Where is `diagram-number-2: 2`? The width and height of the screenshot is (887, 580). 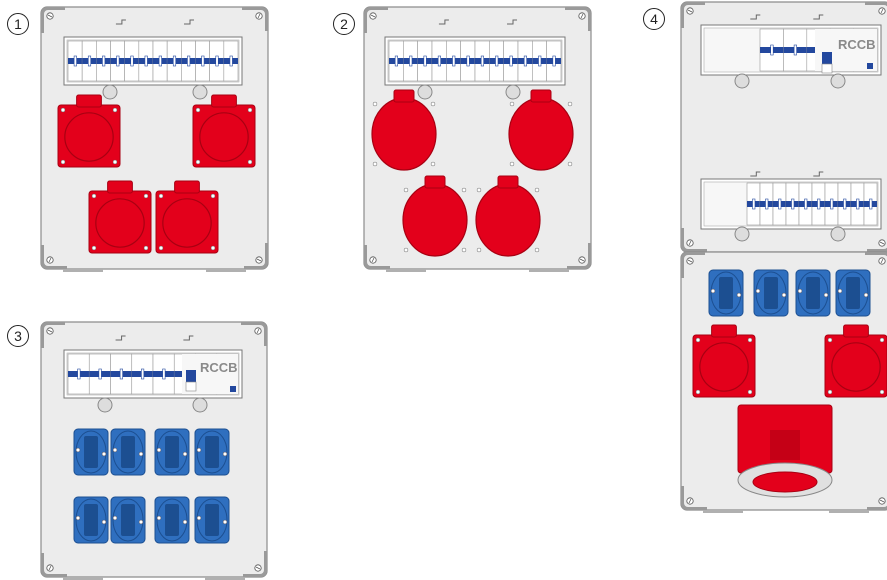
diagram-number-2: 2 is located at coordinates (344, 24).